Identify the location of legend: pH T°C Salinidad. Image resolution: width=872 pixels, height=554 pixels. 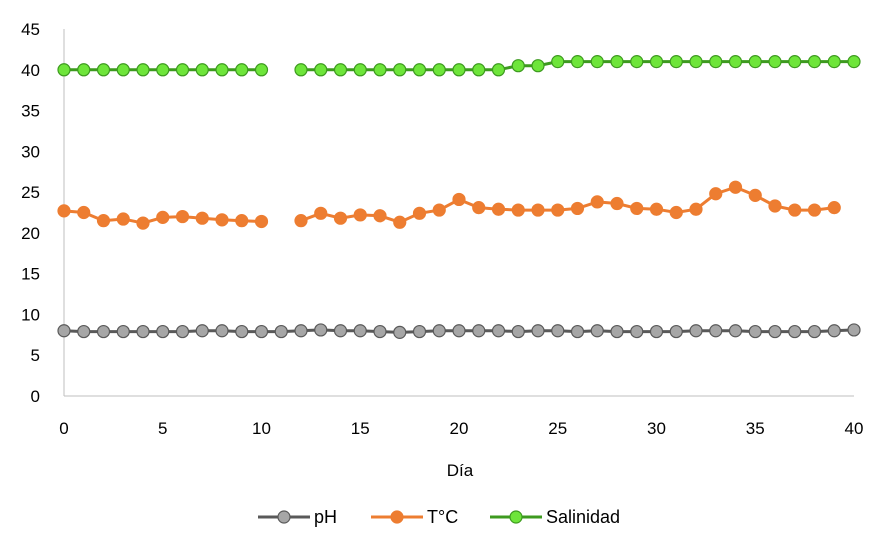
(439, 517).